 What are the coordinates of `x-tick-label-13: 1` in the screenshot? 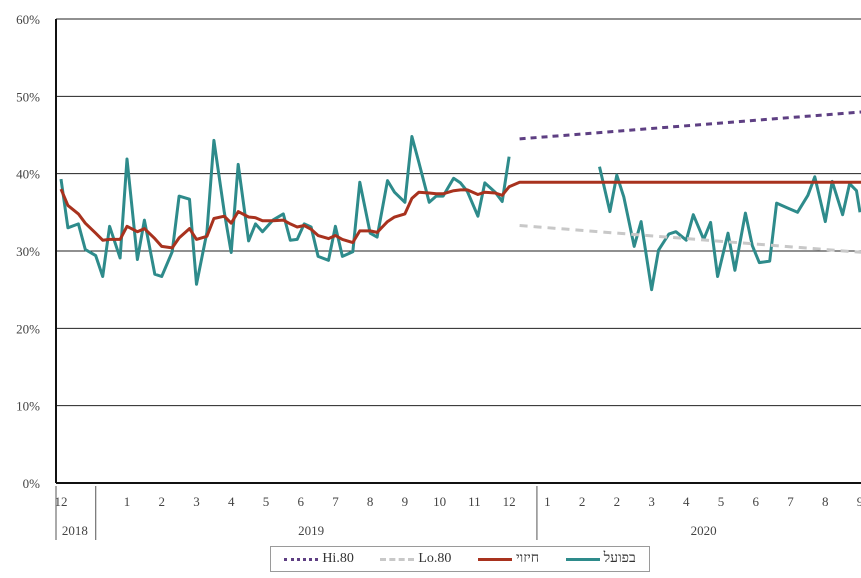 It's located at (547, 501).